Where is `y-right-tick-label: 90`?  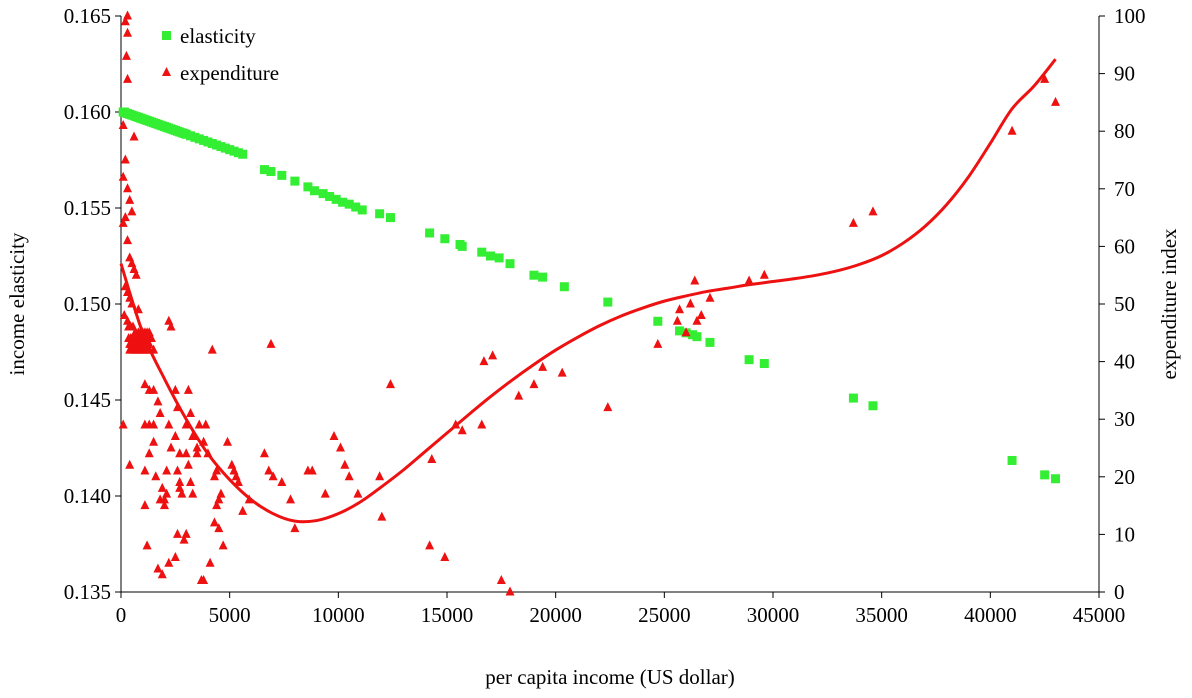
y-right-tick-label: 90 is located at coordinates (1124, 74).